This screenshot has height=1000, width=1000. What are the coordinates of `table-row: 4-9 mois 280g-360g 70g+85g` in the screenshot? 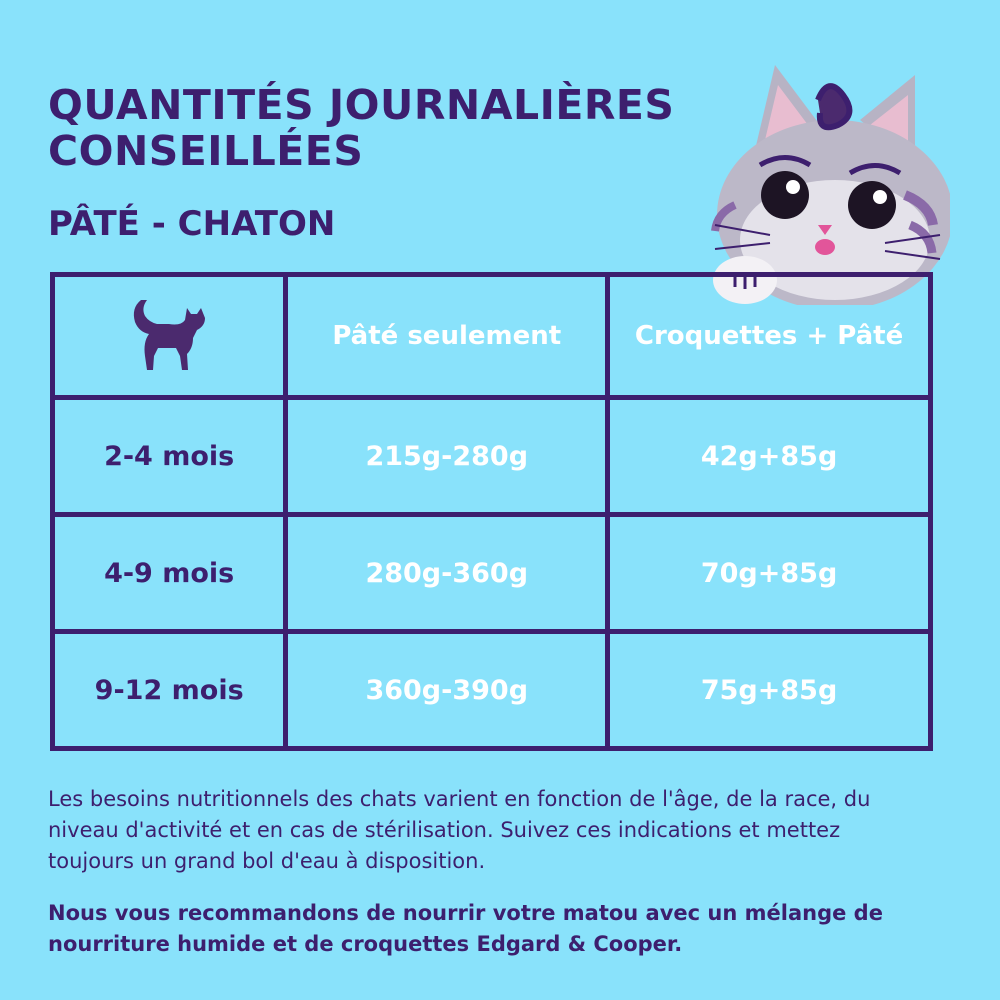 It's located at (491, 573).